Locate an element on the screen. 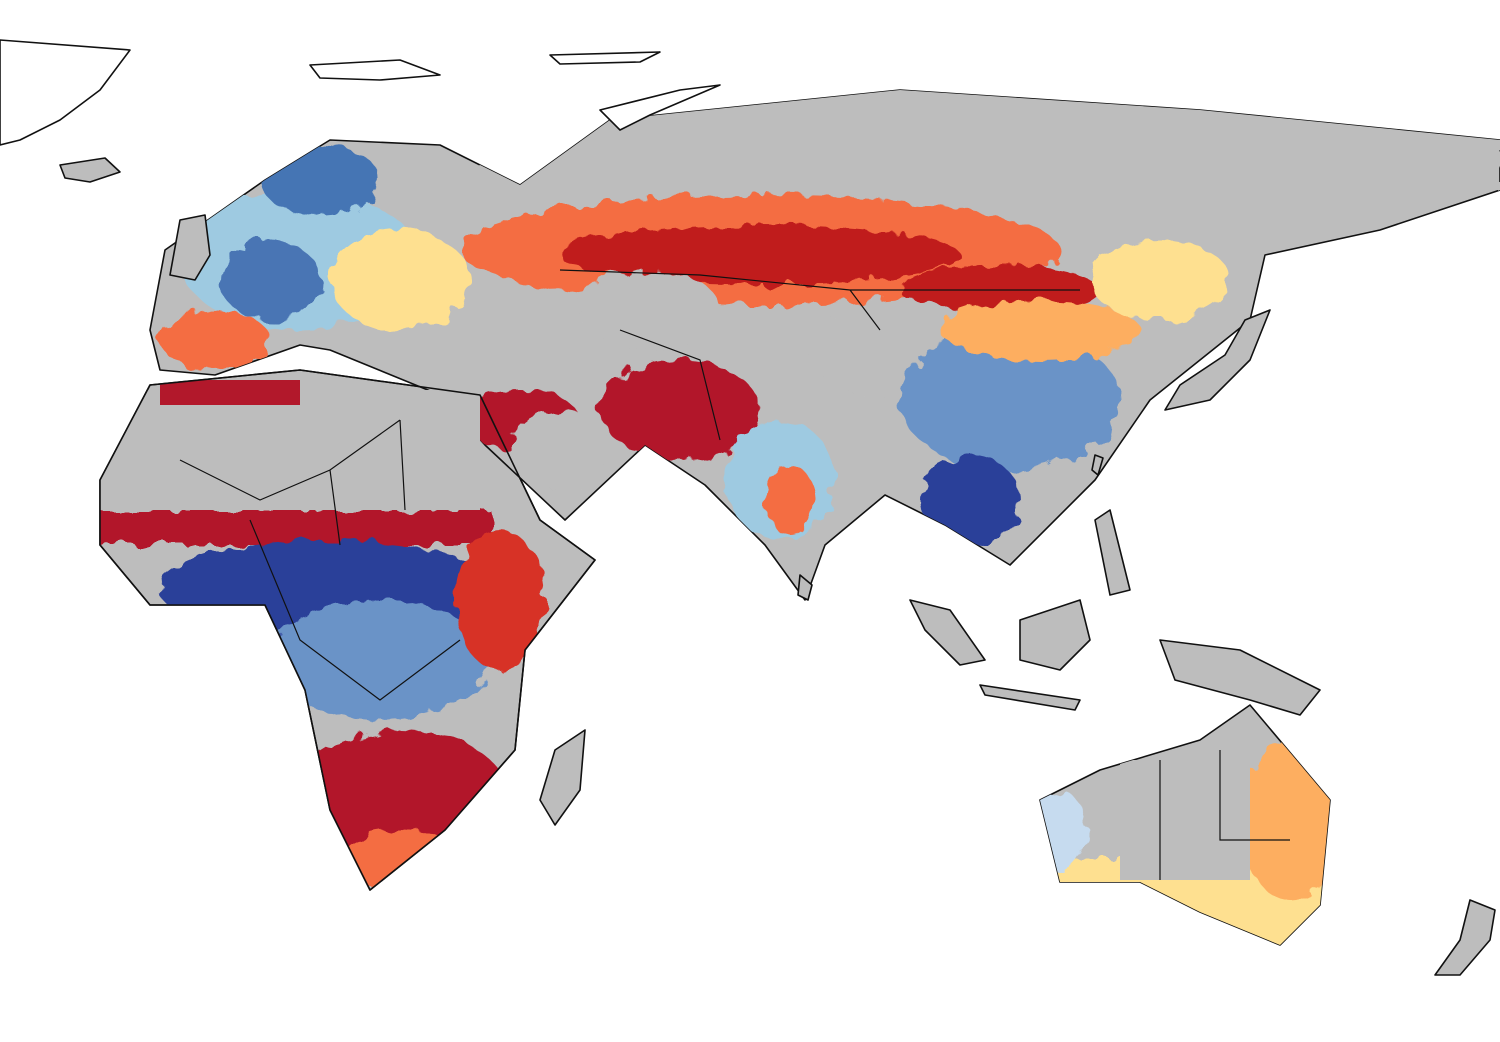  philippines is located at coordinates (1112, 552).